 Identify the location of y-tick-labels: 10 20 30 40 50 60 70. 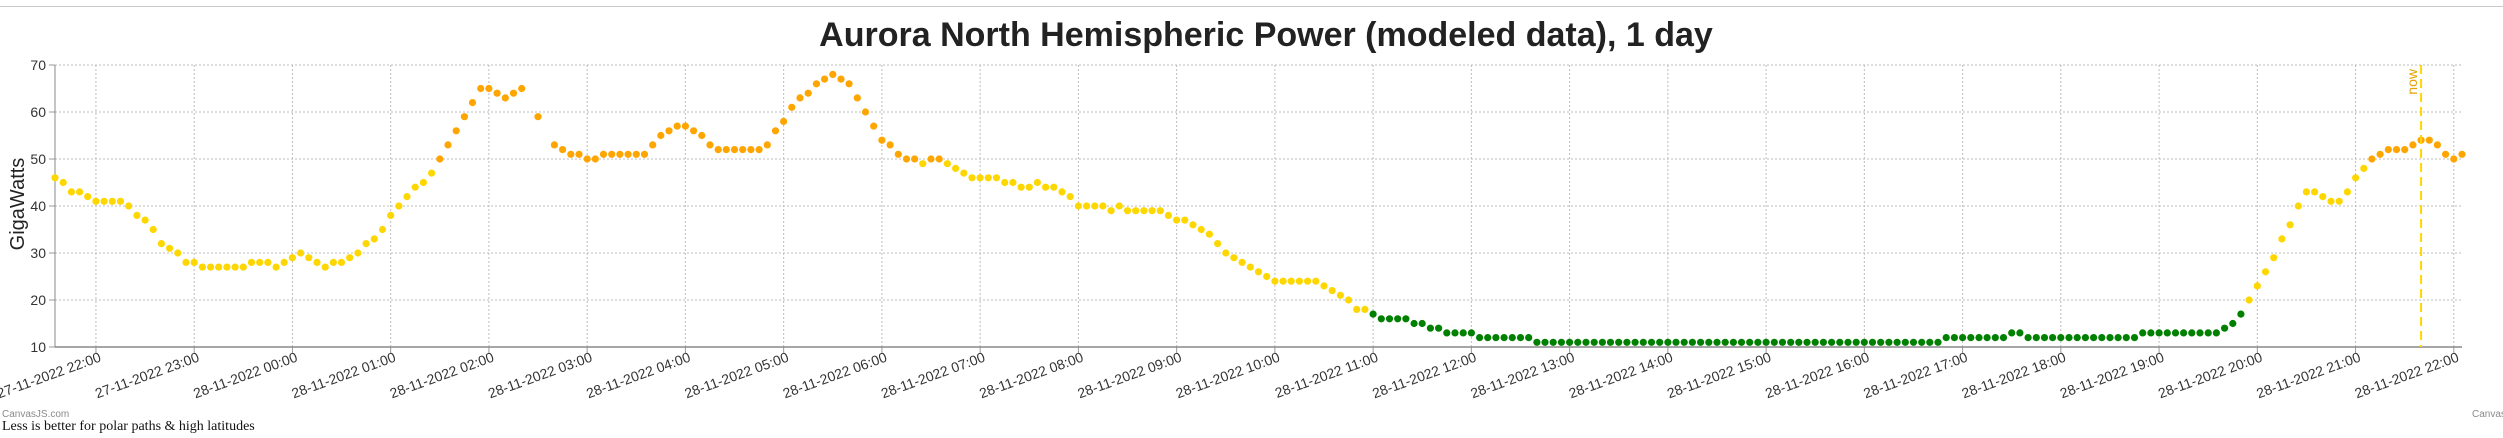
(38, 206).